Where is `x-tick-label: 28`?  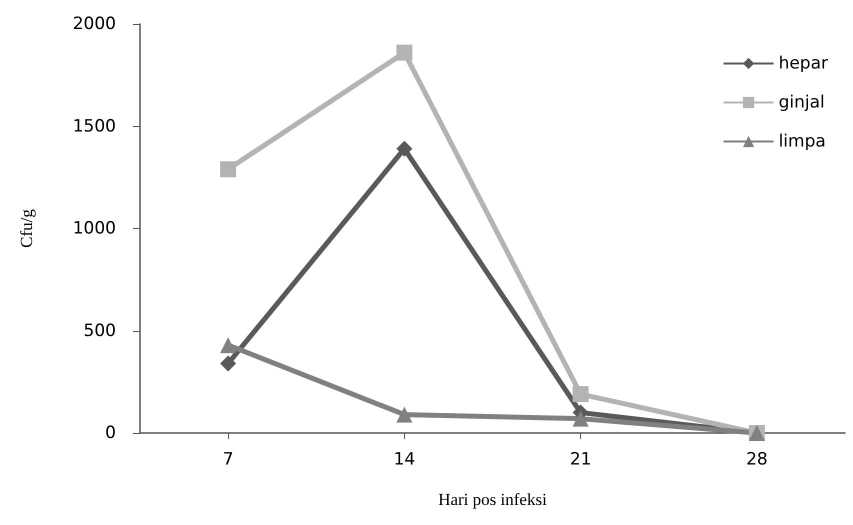 x-tick-label: 28 is located at coordinates (757, 460).